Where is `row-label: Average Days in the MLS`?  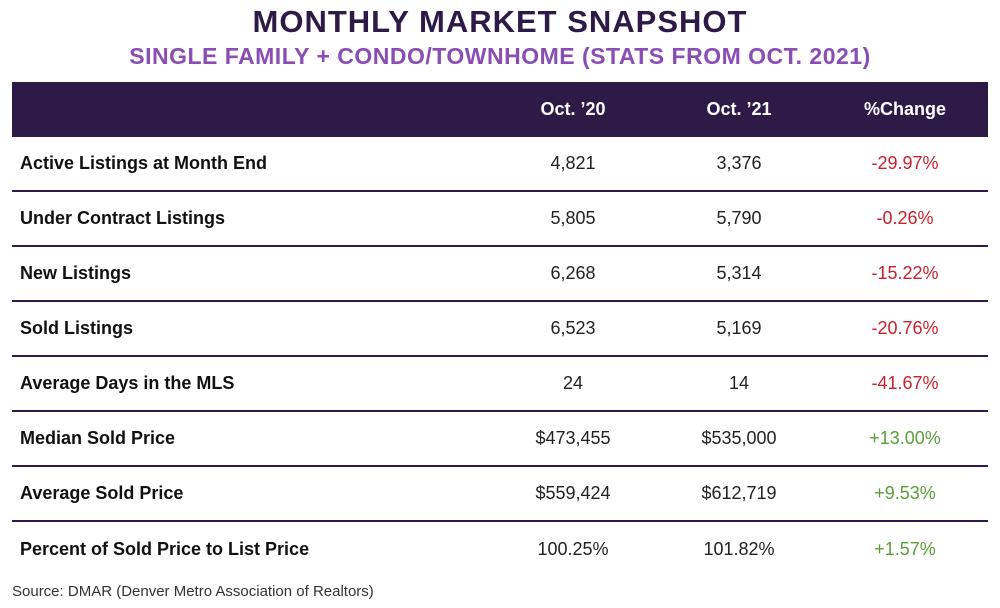 row-label: Average Days in the MLS is located at coordinates (127, 383).